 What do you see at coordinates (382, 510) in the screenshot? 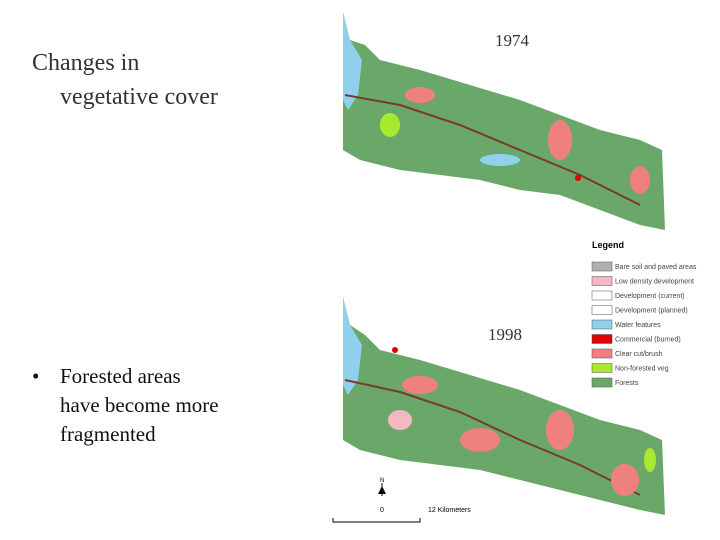
I see `scale-label: 0` at bounding box center [382, 510].